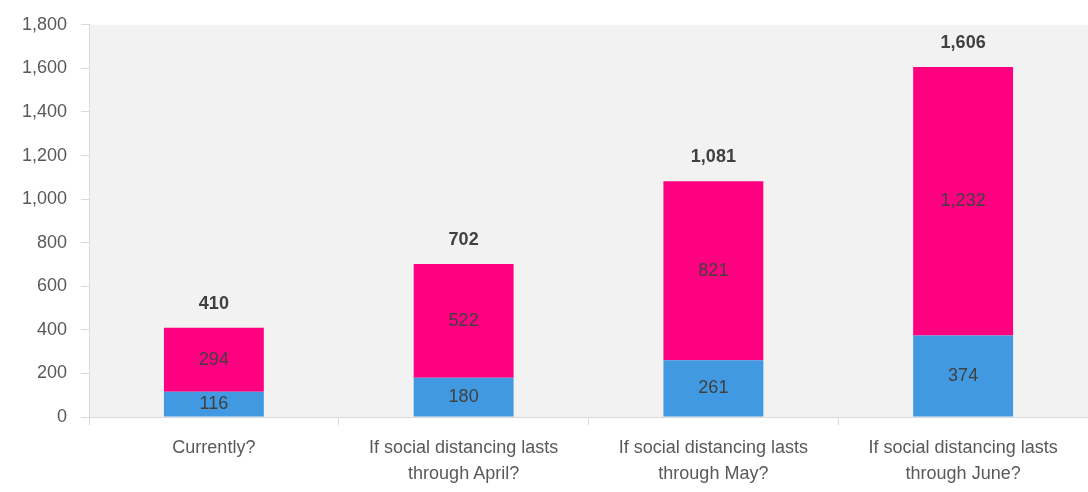 The image size is (1088, 492). What do you see at coordinates (963, 42) in the screenshot?
I see `total-label: 1,606` at bounding box center [963, 42].